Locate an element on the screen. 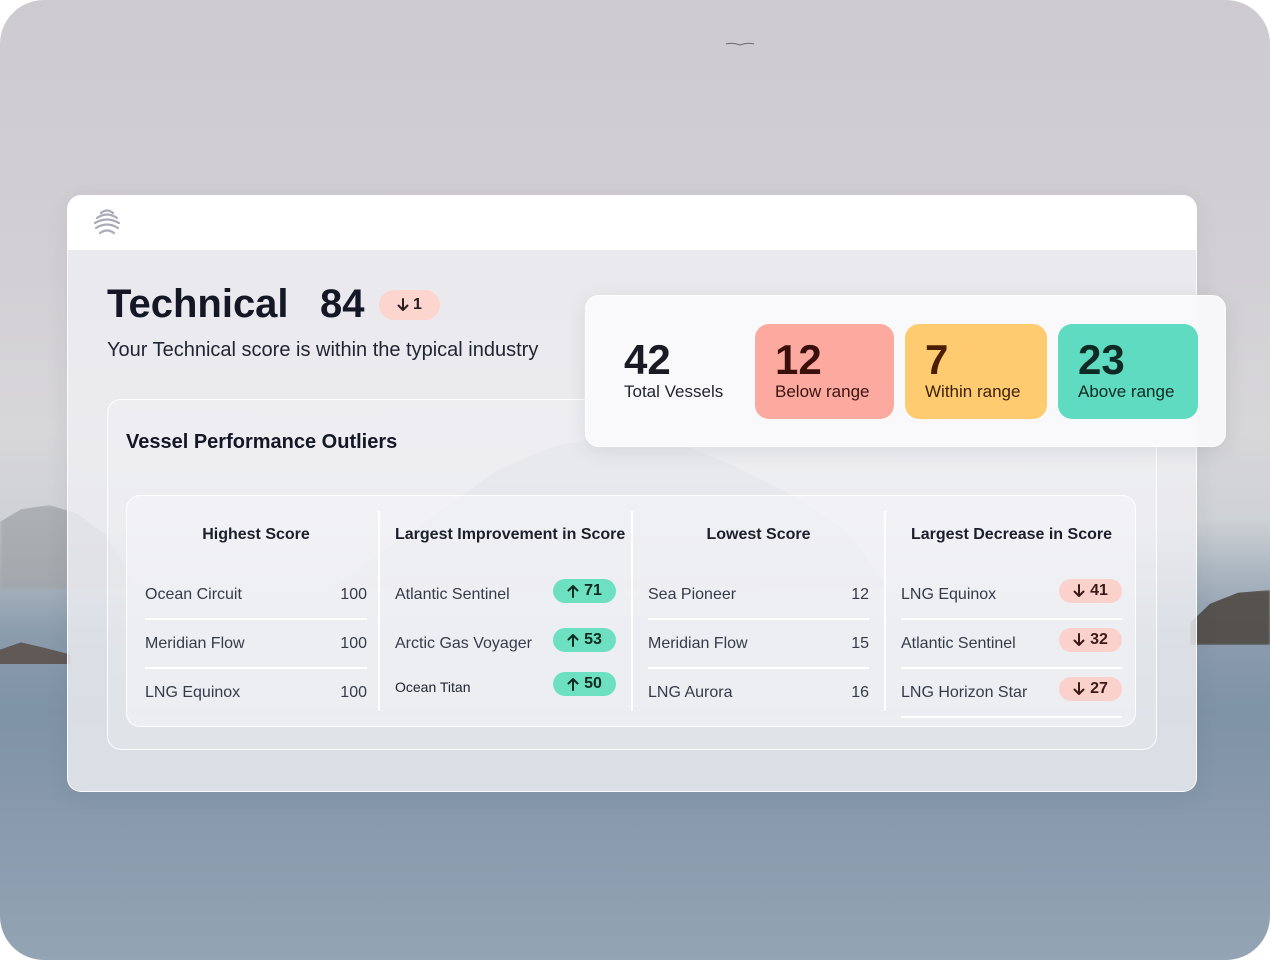  improvement-value: 71 is located at coordinates (593, 590).